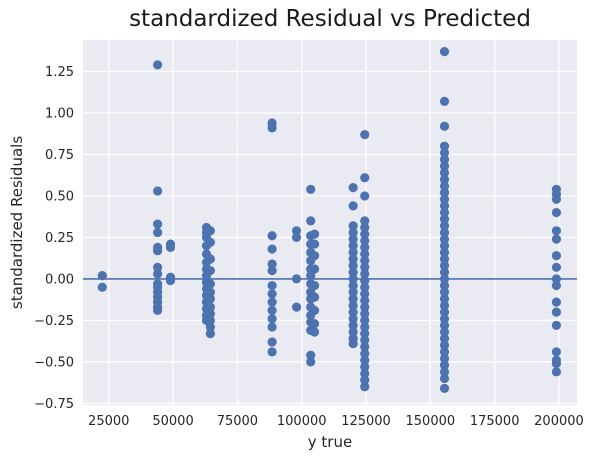 The image size is (593, 465). Describe the element at coordinates (495, 421) in the screenshot. I see `x-tick-label: 175000` at that location.